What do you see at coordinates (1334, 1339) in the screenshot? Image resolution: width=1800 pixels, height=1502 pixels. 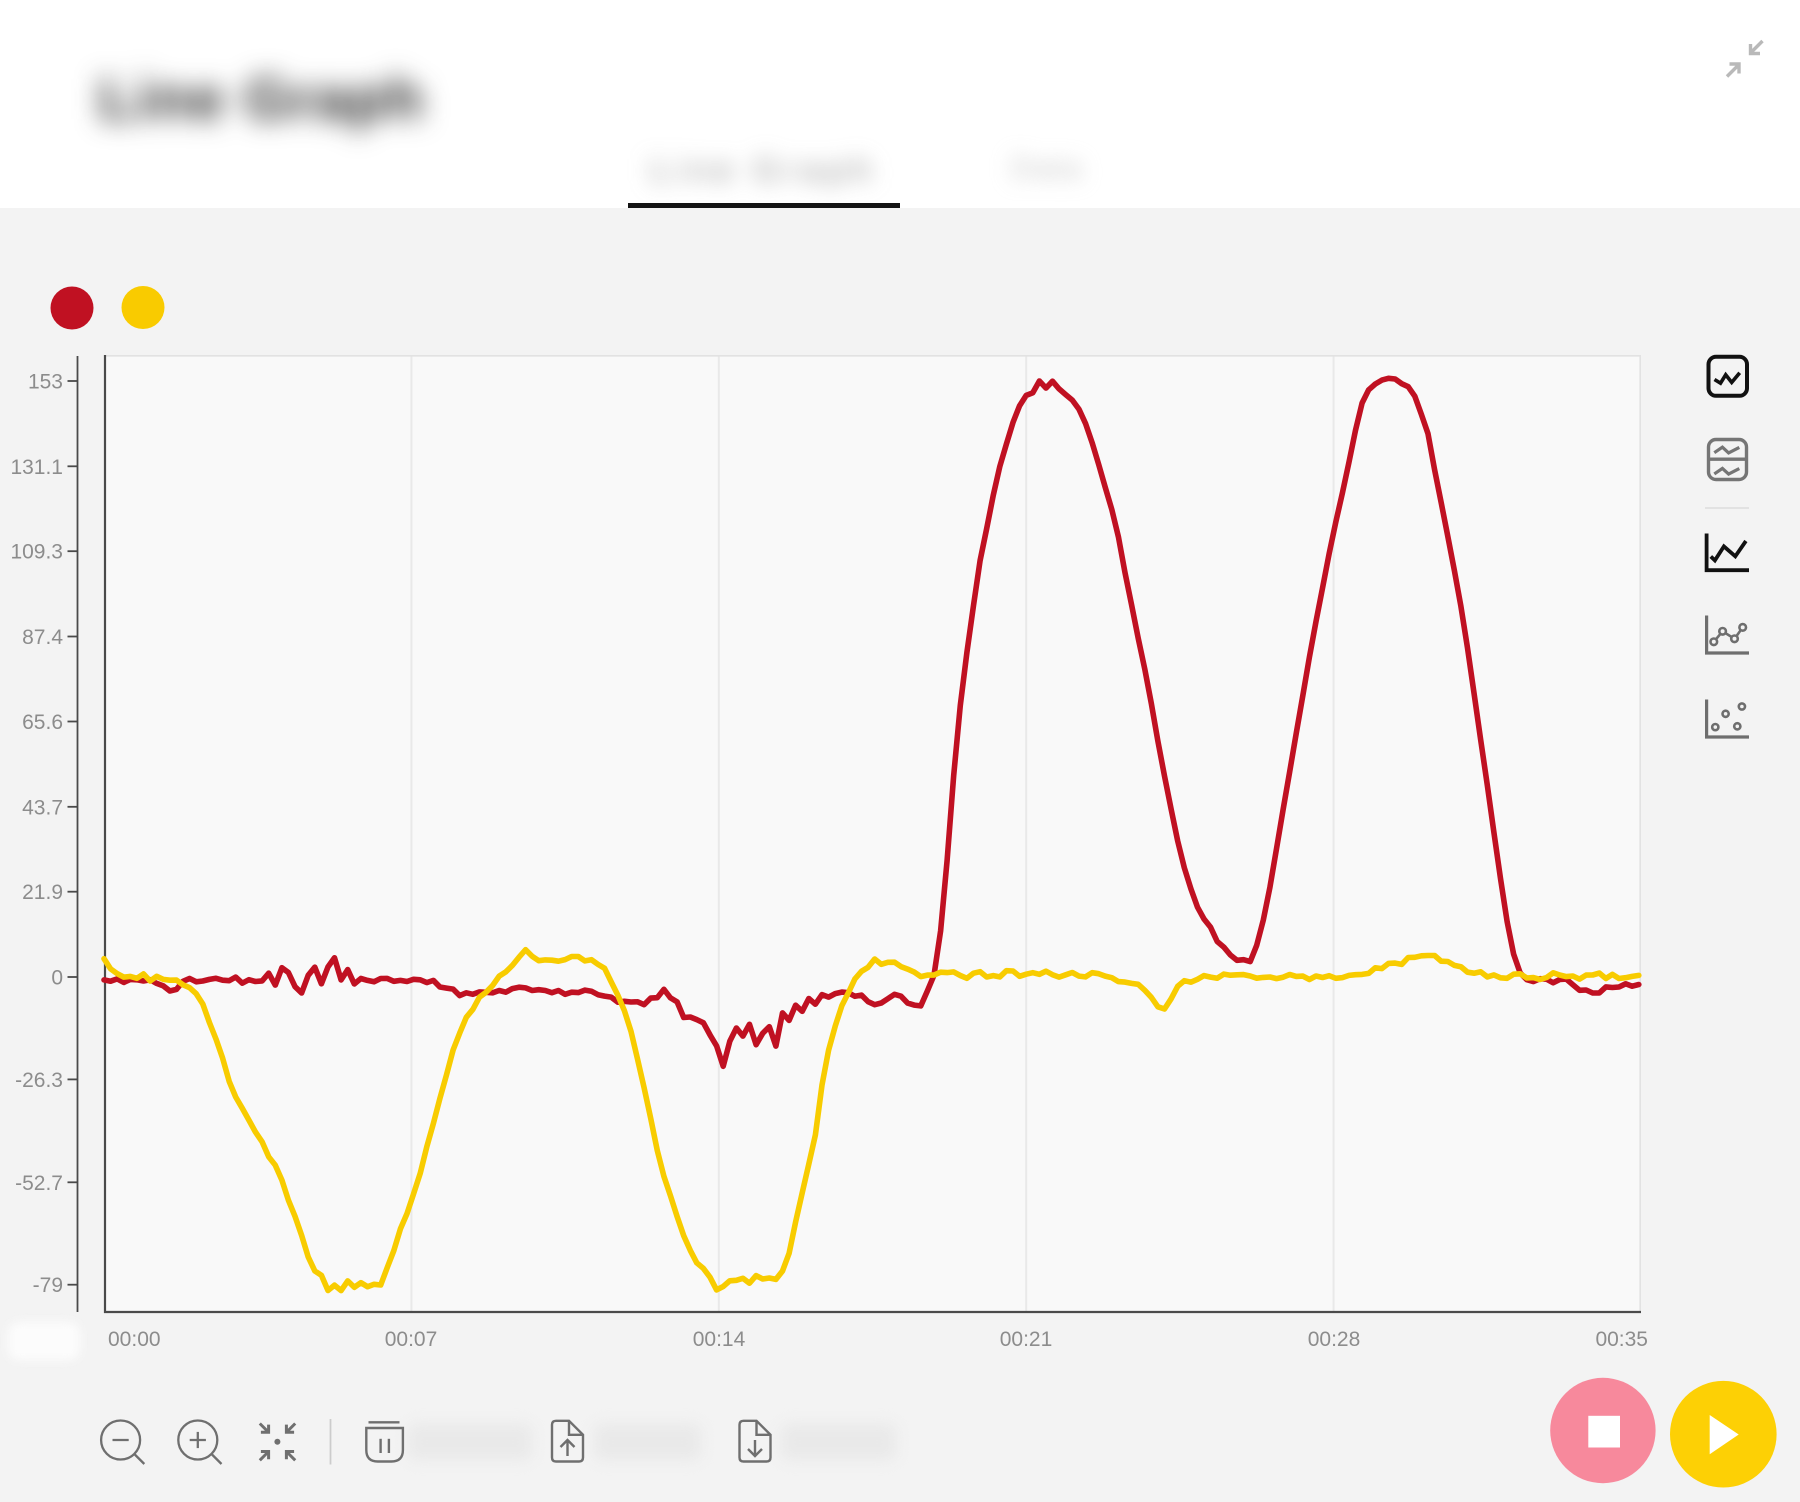 I see `svg-text: 00:28` at bounding box center [1334, 1339].